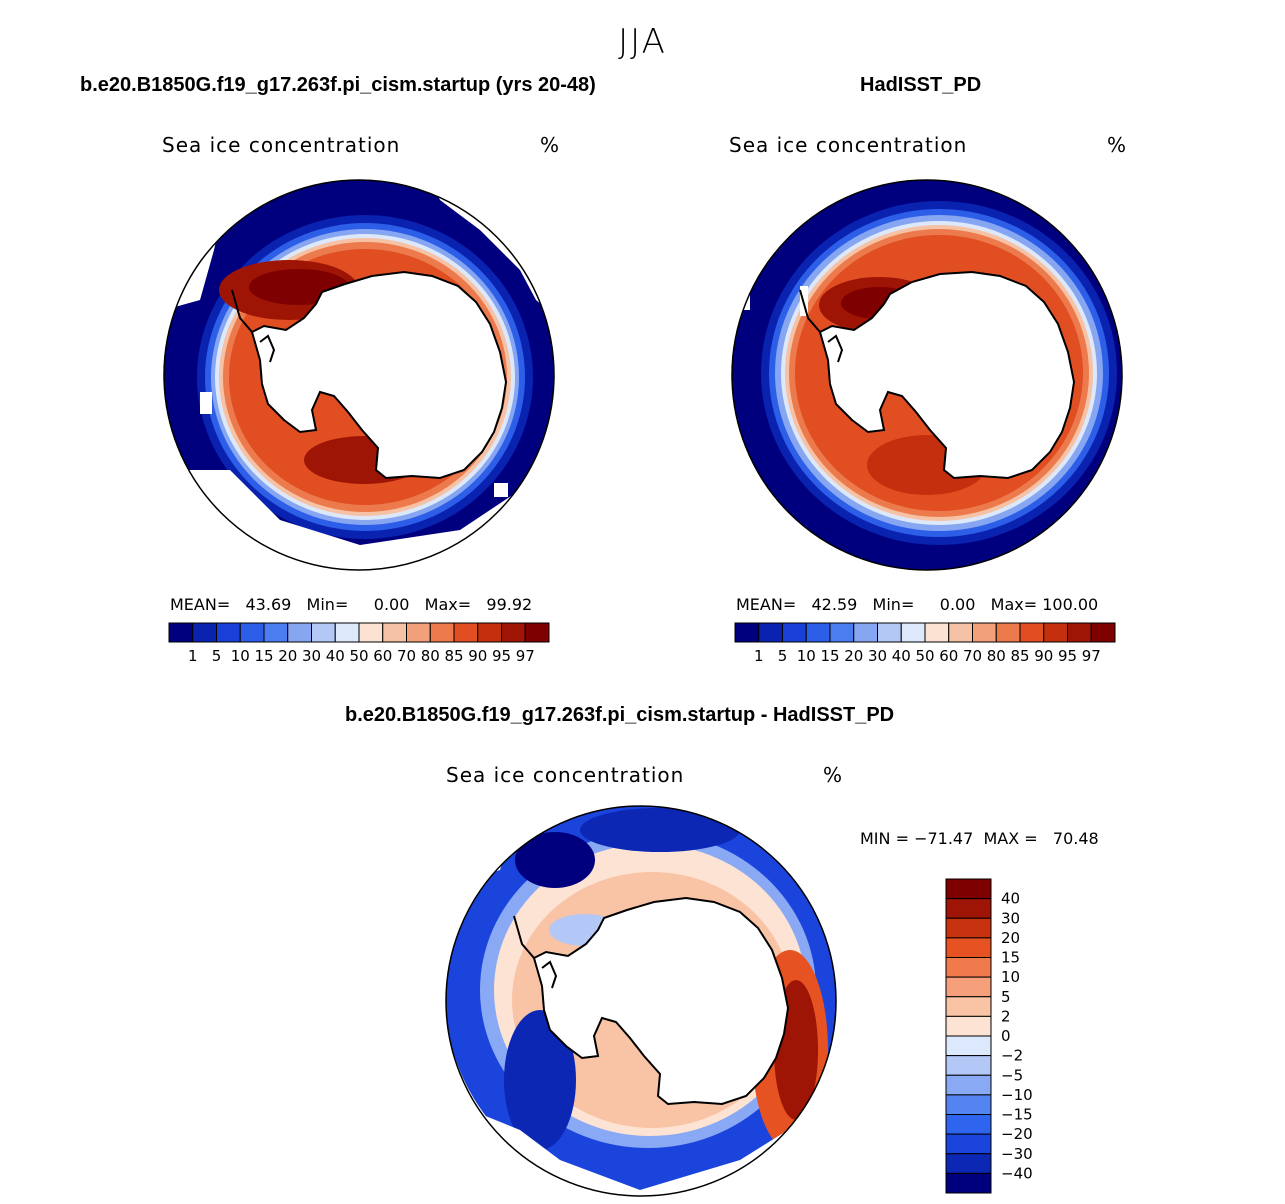 This screenshot has height=1204, width=1285. What do you see at coordinates (1043, 656) in the screenshot?
I see `panel-2-colorbar-tick-label: 90` at bounding box center [1043, 656].